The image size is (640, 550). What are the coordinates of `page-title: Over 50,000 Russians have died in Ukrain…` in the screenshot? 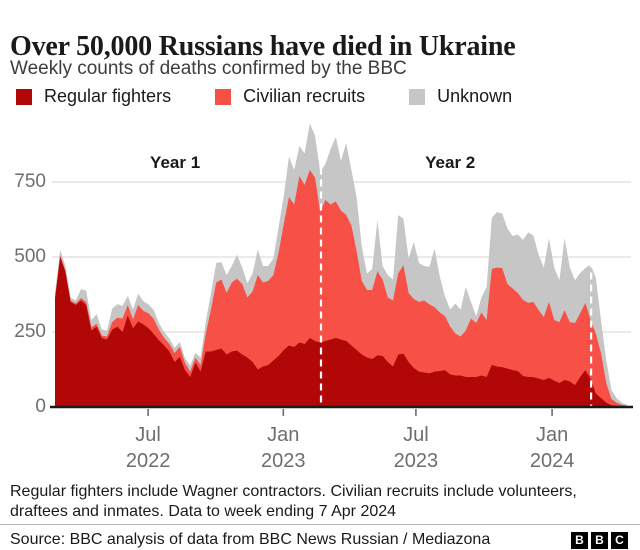 It's located at (263, 46).